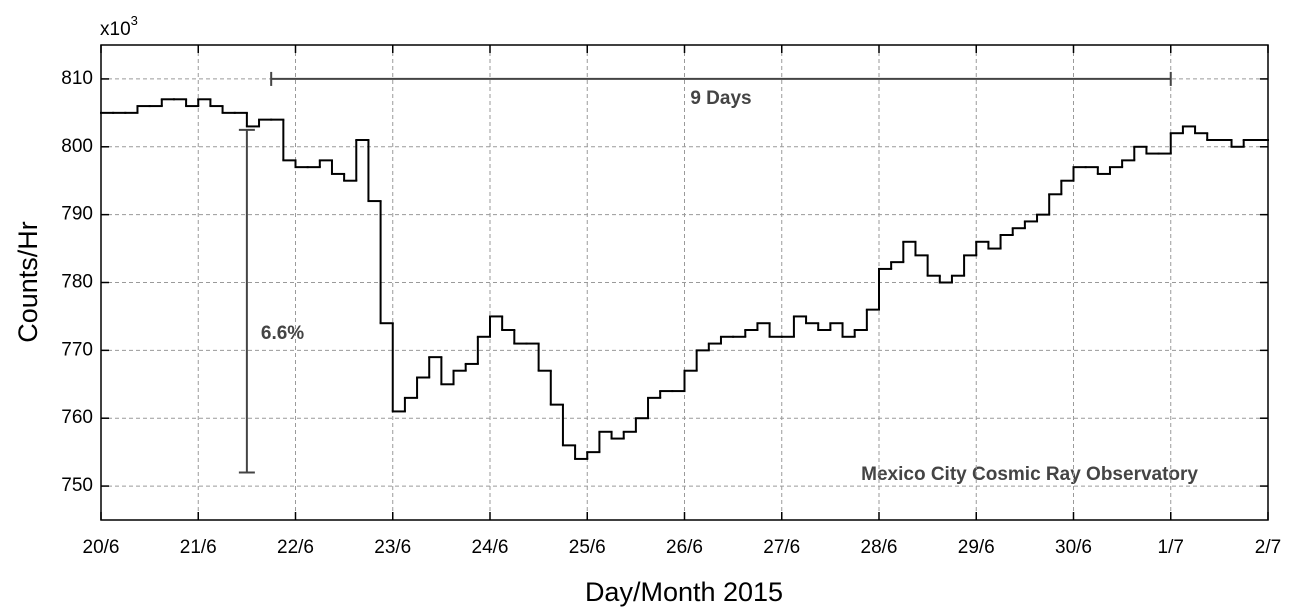  What do you see at coordinates (101, 547) in the screenshot?
I see `x-tick-label: 20/6` at bounding box center [101, 547].